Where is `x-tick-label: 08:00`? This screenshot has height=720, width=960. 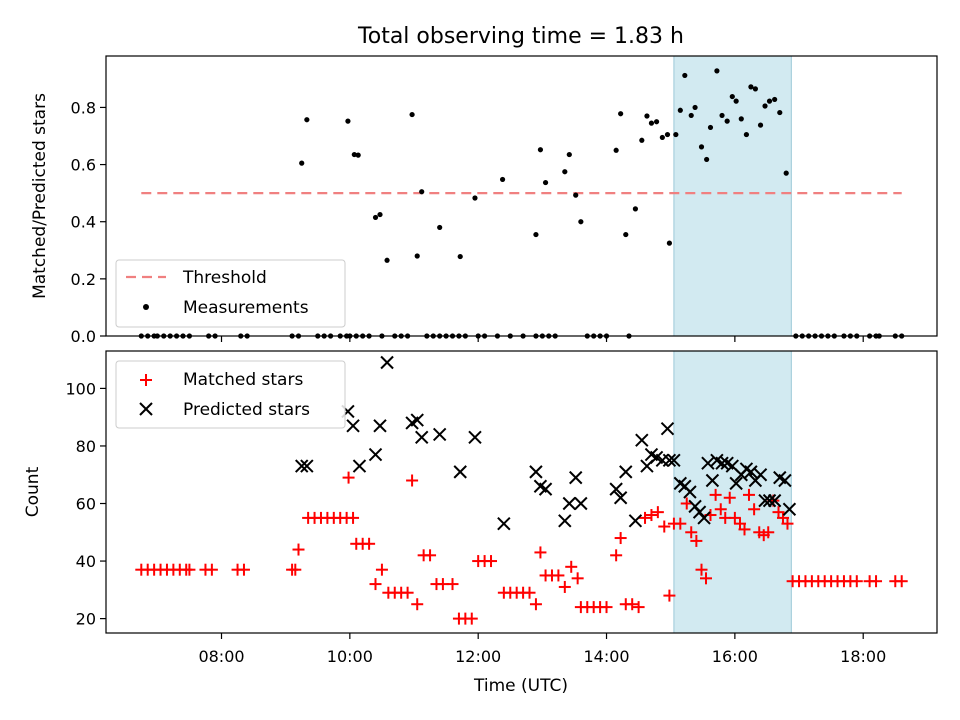
x-tick-label: 08:00 is located at coordinates (221, 656).